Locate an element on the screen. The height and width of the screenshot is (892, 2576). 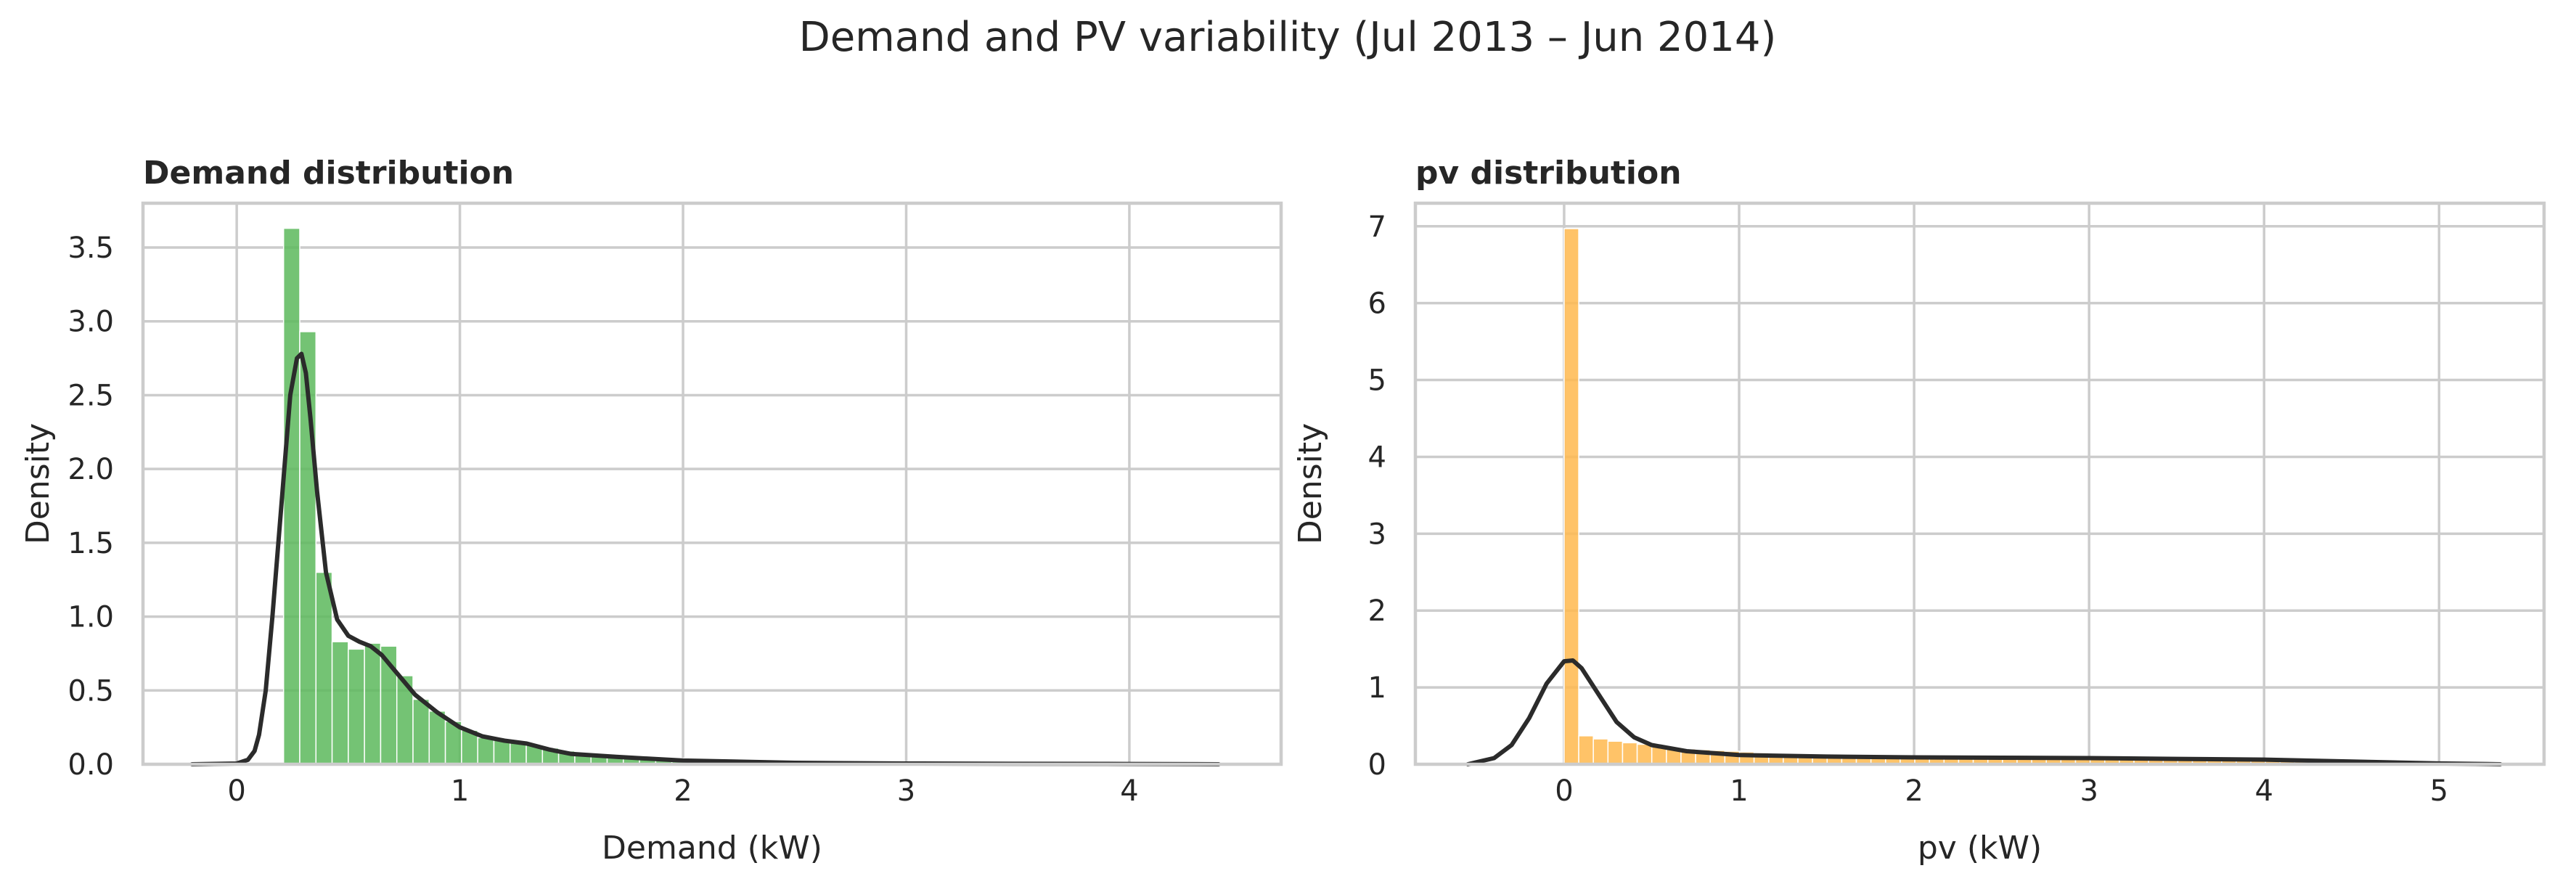
demand-y-tick-label: 0.0 is located at coordinates (91, 765).